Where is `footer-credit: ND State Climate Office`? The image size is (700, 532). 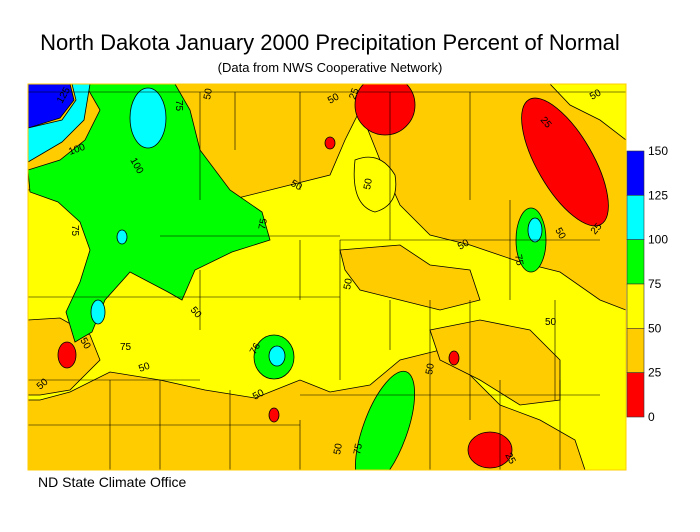 footer-credit: ND State Climate Office is located at coordinates (112, 482).